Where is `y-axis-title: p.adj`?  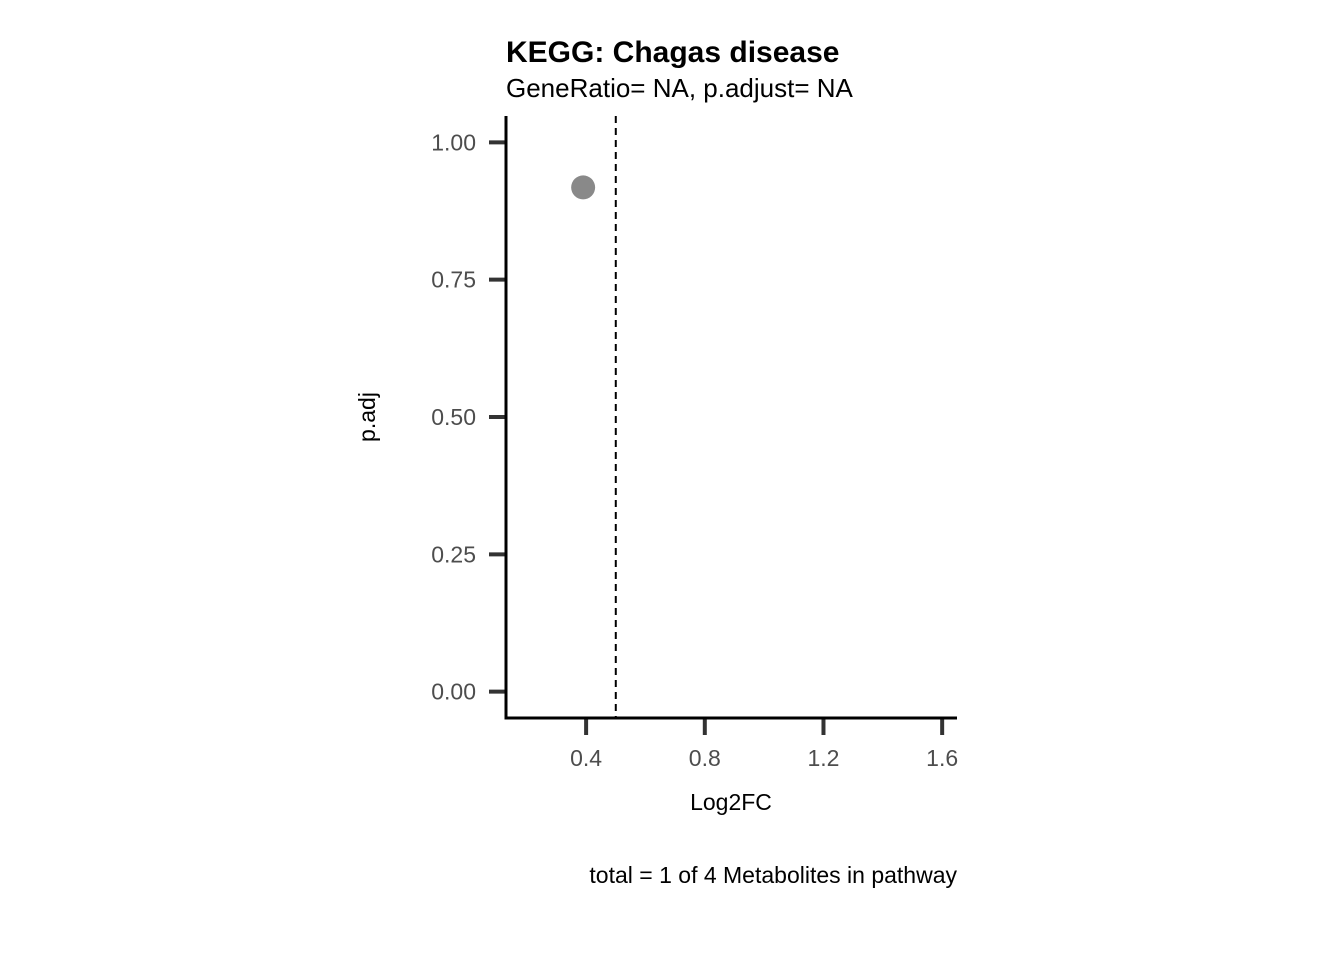 y-axis-title: p.adj is located at coordinates (367, 417).